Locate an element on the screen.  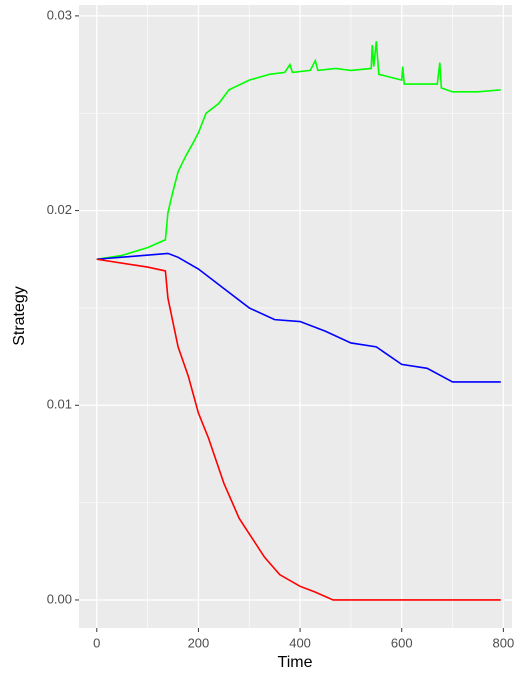
x-tick-label: 800 is located at coordinates (504, 642).